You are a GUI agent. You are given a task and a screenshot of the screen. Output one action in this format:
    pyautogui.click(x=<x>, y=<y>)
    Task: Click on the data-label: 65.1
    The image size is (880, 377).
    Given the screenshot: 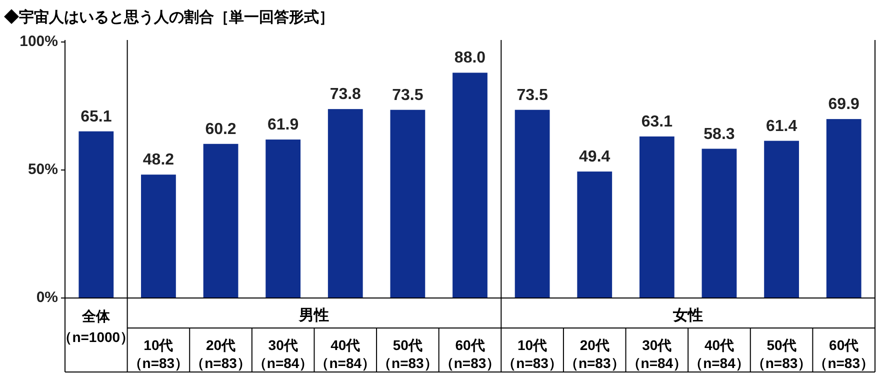 What is the action you would take?
    pyautogui.click(x=96, y=117)
    